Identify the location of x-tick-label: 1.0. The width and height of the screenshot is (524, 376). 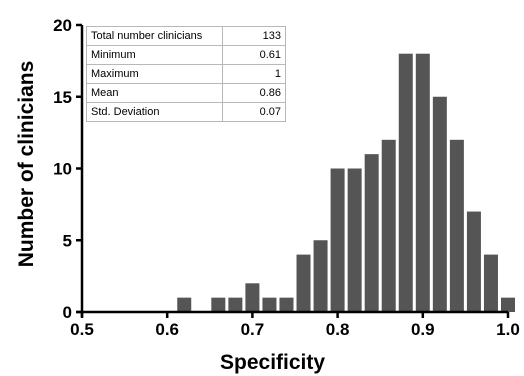
(508, 329).